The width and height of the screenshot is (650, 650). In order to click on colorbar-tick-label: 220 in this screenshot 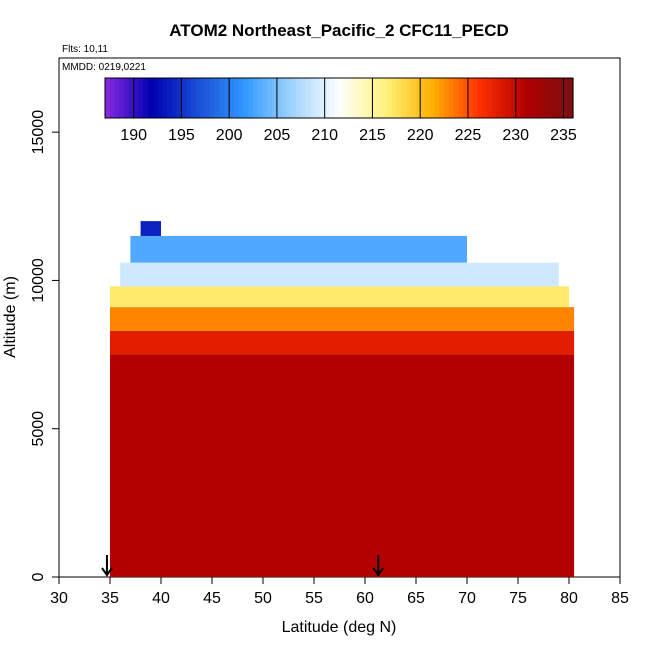, I will do `click(420, 135)`.